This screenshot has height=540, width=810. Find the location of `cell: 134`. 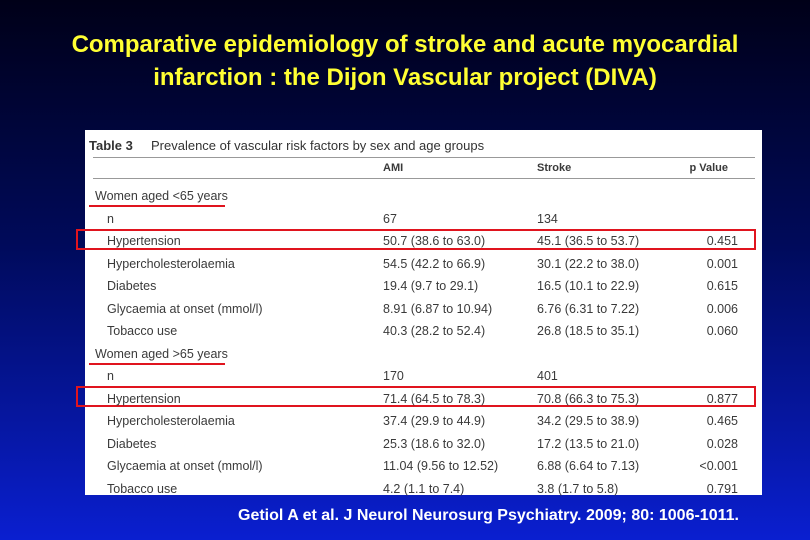

cell: 134 is located at coordinates (547, 218).